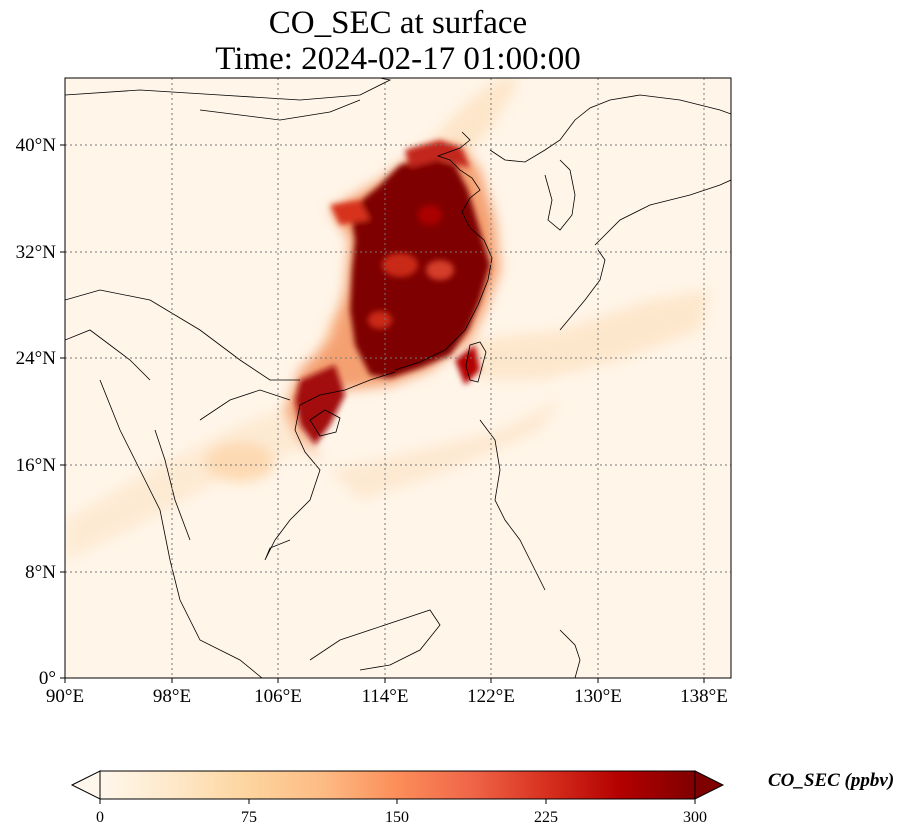 This screenshot has height=836, width=916. What do you see at coordinates (695, 817) in the screenshot?
I see `colorbar-tick-label: 300` at bounding box center [695, 817].